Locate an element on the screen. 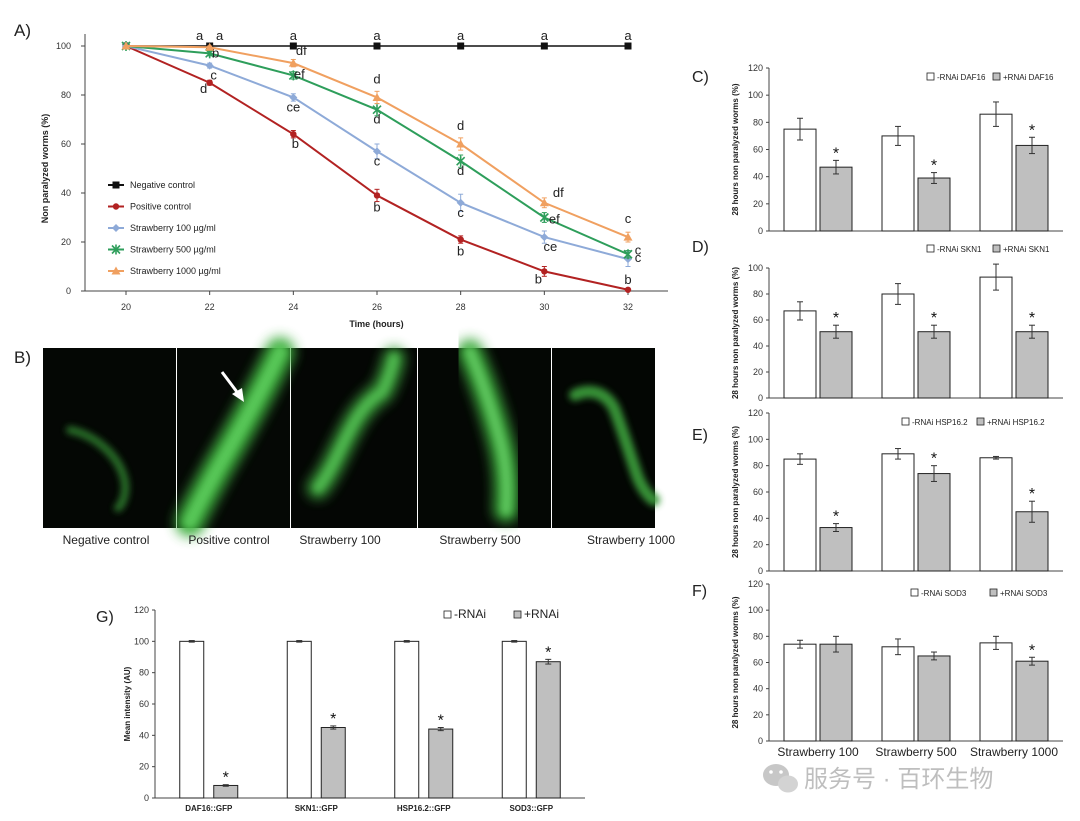 The width and height of the screenshot is (1080, 821). panel-letter-d: D) is located at coordinates (700, 247).